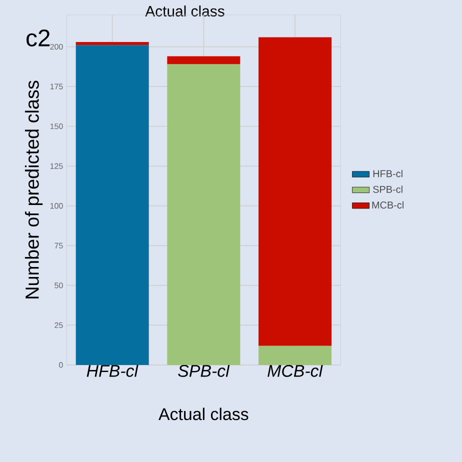 The height and width of the screenshot is (462, 462). Describe the element at coordinates (38, 38) in the screenshot. I see `text: c2` at that location.